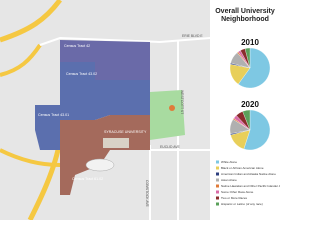  I want to click on road-label: COMSTOCK AVE, so click(147, 194).